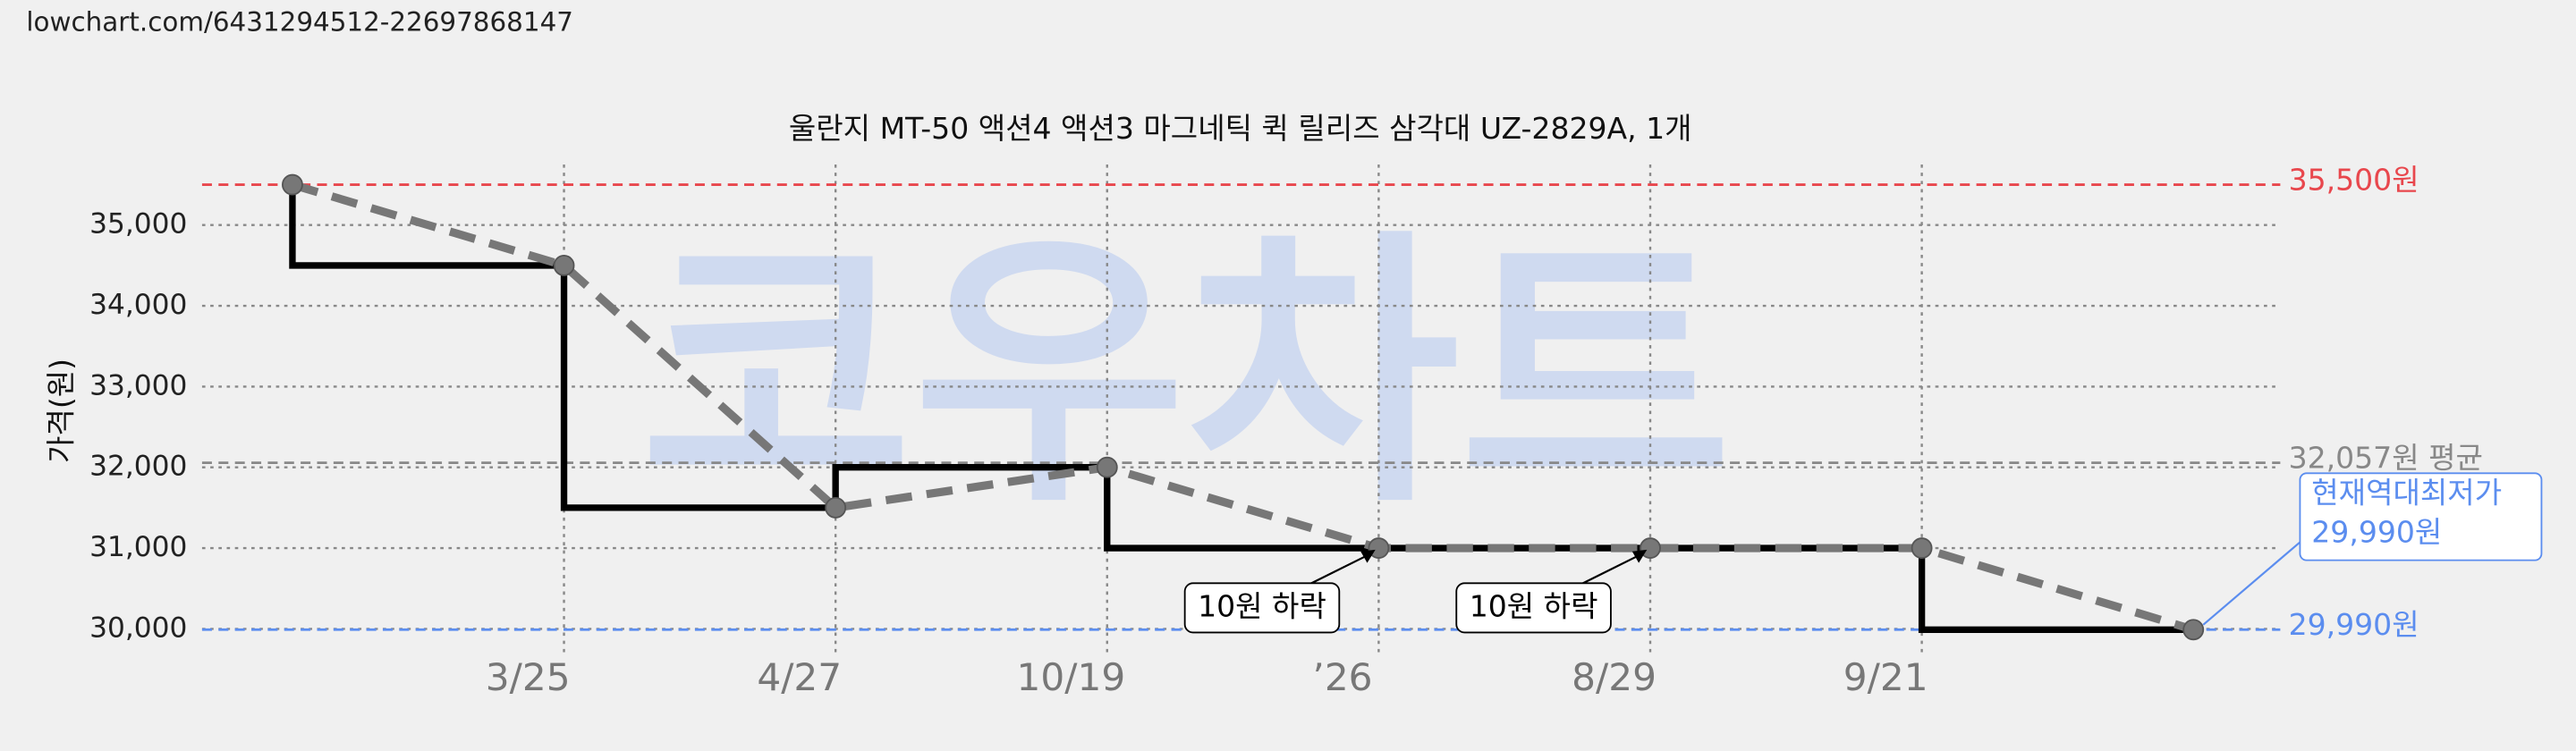 The width and height of the screenshot is (2576, 751). Describe the element at coordinates (60, 411) in the screenshot. I see `y-axis-label: 가격(원)` at that location.